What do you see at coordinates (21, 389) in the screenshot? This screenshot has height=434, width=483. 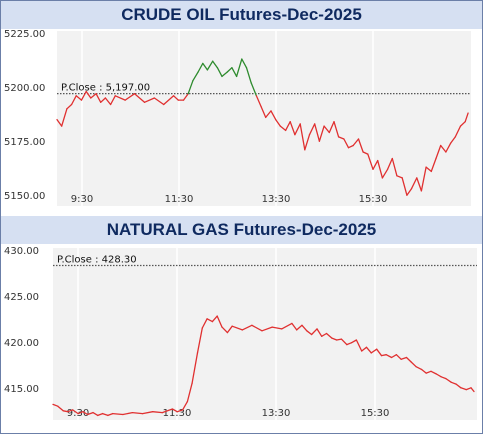 I see `y-tick-label: 415.00` at bounding box center [21, 389].